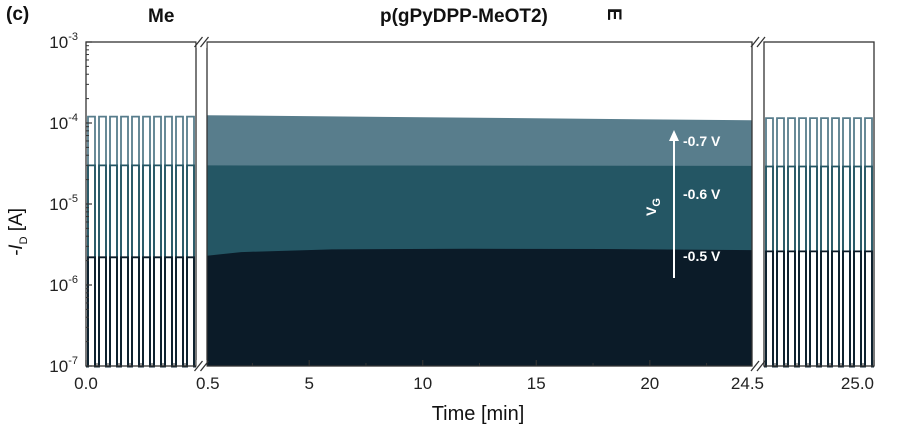 The height and width of the screenshot is (429, 897). Describe the element at coordinates (653, 207) in the screenshot. I see `vg-label: VG` at that location.